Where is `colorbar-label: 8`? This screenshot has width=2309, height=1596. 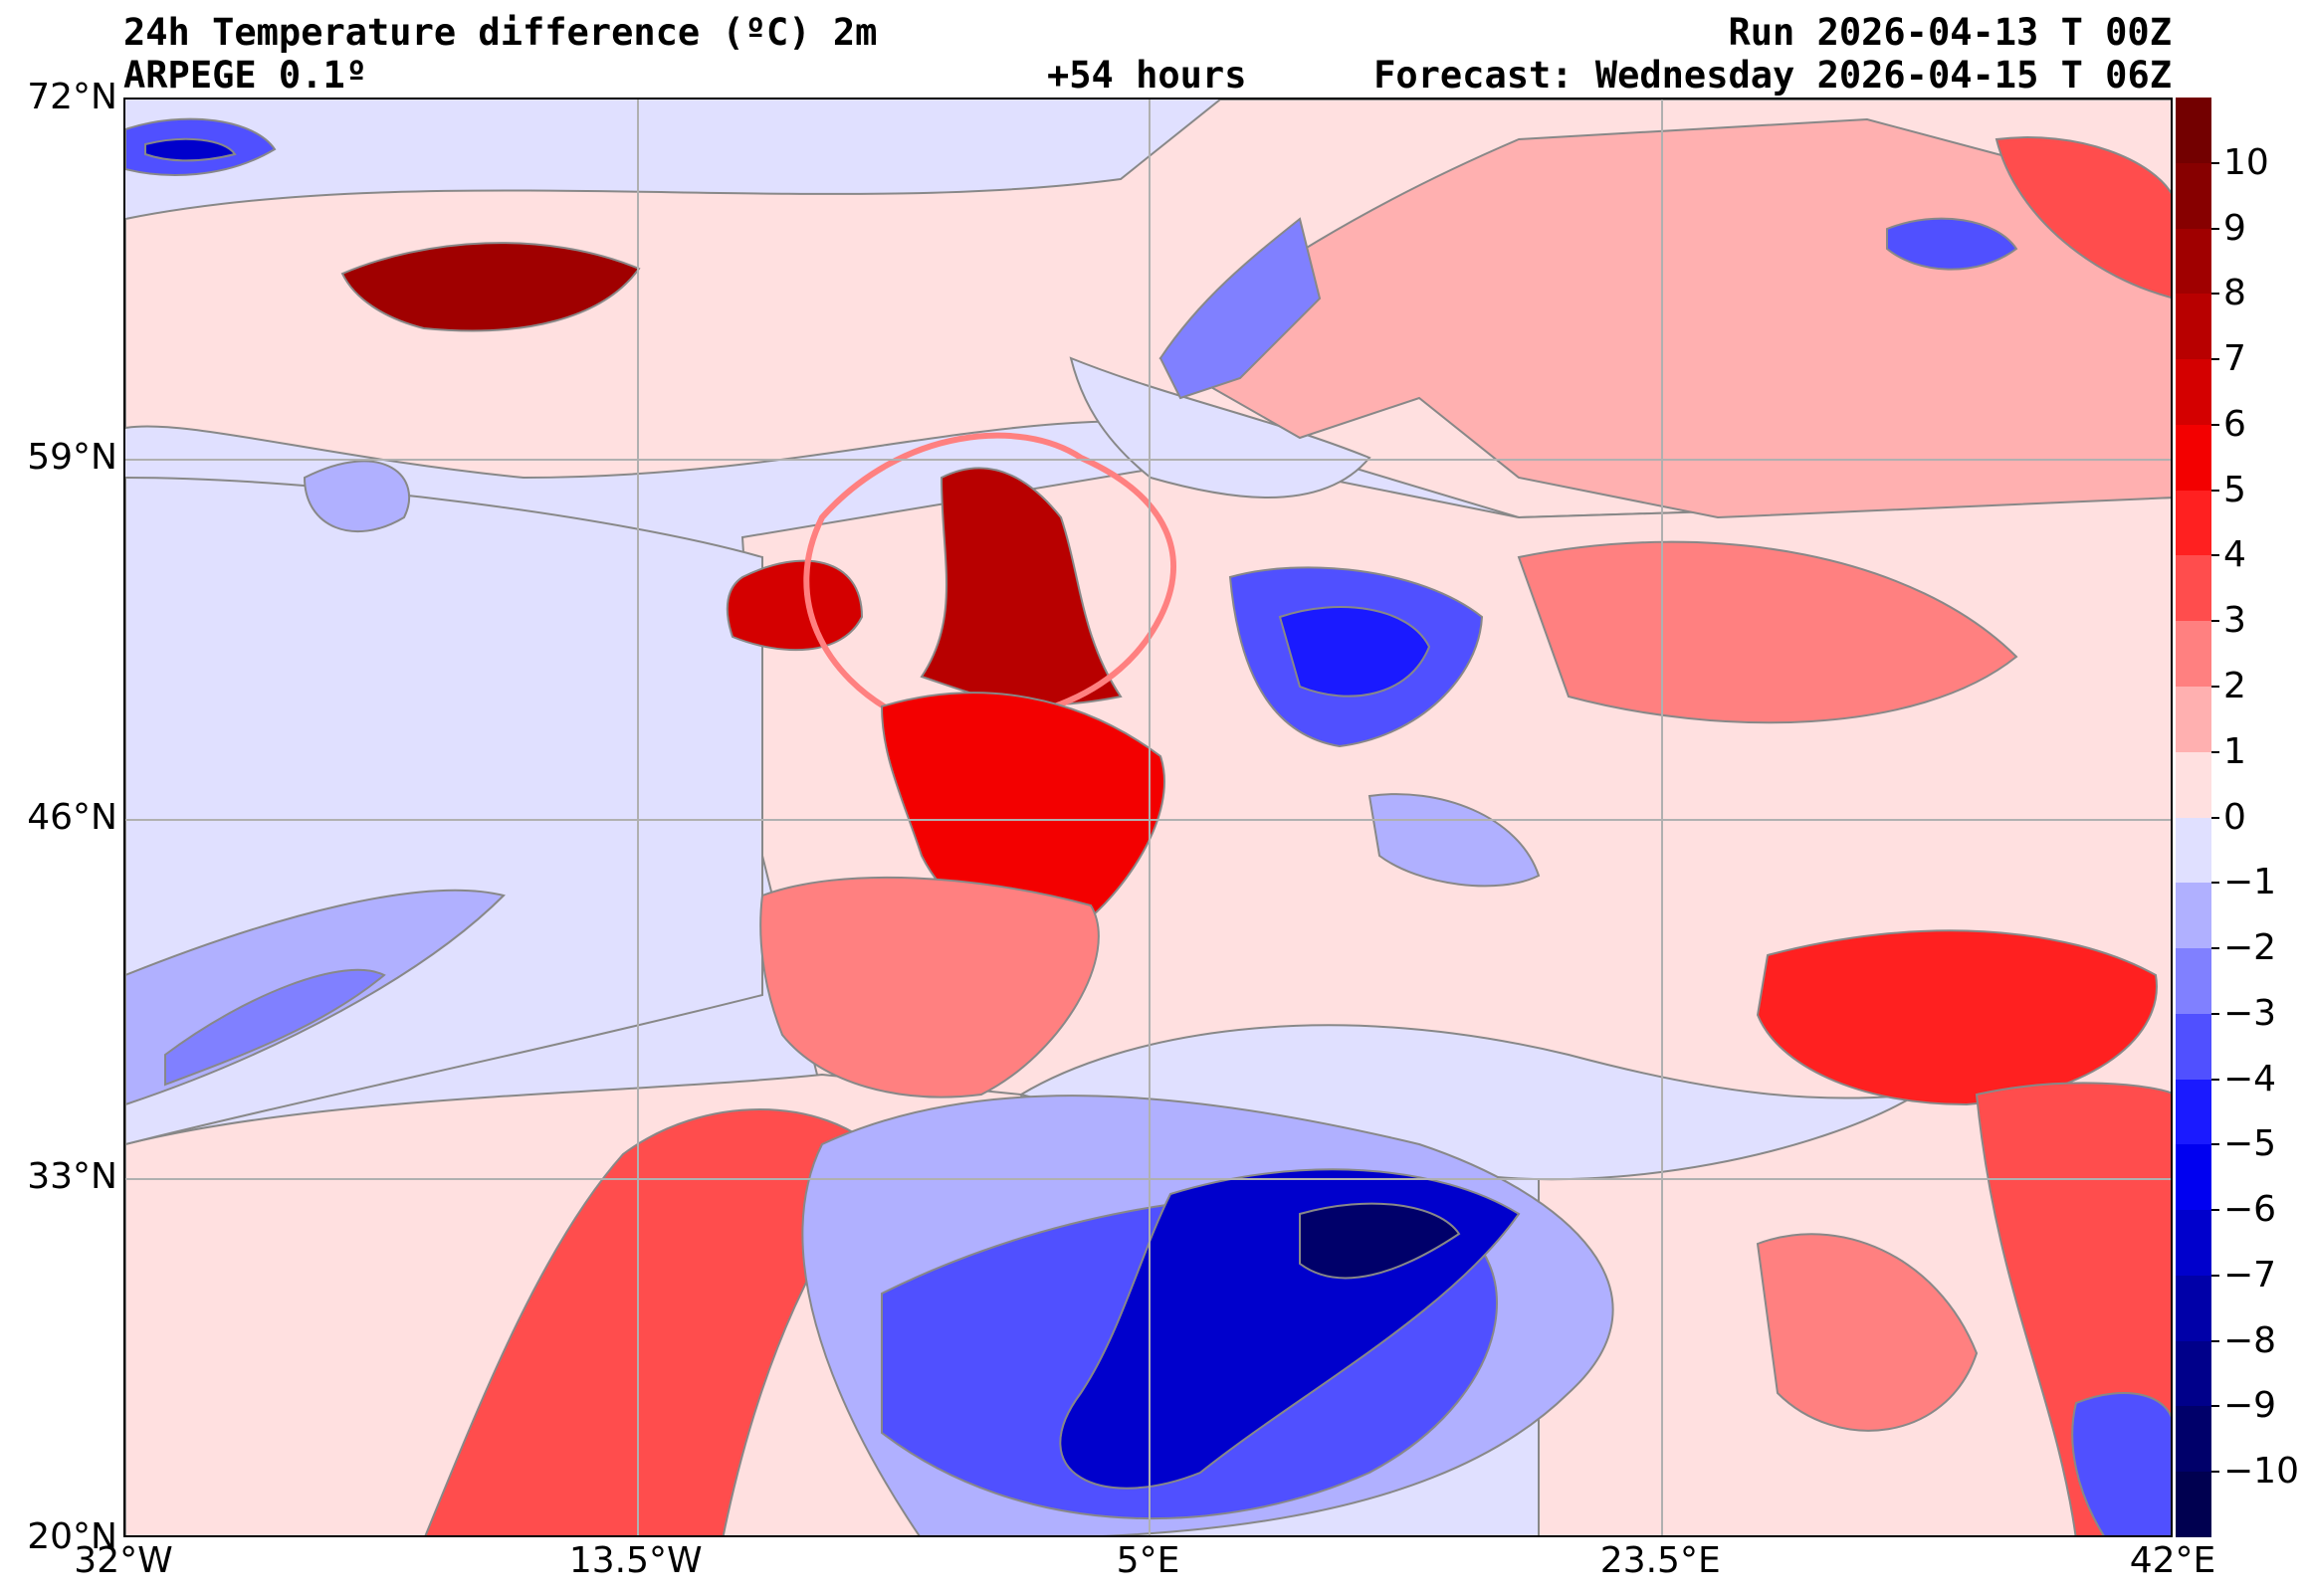
colorbar-label: 8 is located at coordinates (2234, 293).